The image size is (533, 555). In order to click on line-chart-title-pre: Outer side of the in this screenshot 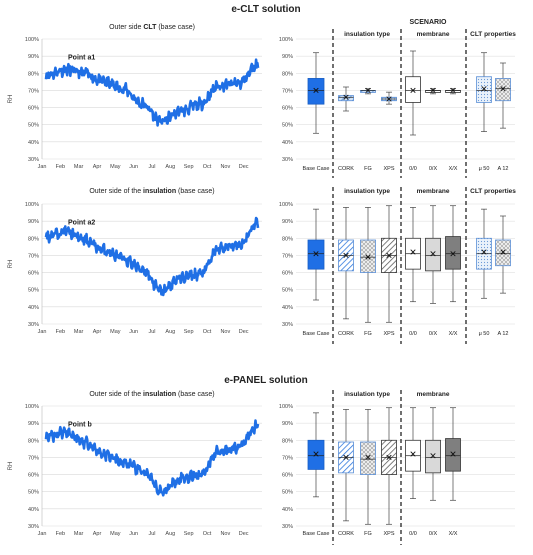, I will do `click(116, 394)`.